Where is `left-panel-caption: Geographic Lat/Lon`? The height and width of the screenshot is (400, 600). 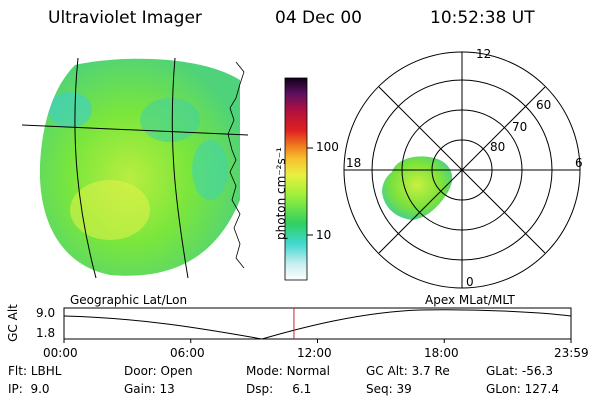
left-panel-caption: Geographic Lat/Lon is located at coordinates (129, 300).